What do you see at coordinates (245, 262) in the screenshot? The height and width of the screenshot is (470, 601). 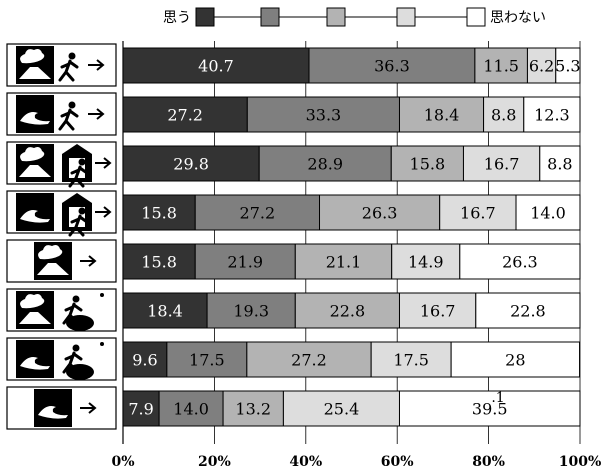 I see `data-label: 21.9` at bounding box center [245, 262].